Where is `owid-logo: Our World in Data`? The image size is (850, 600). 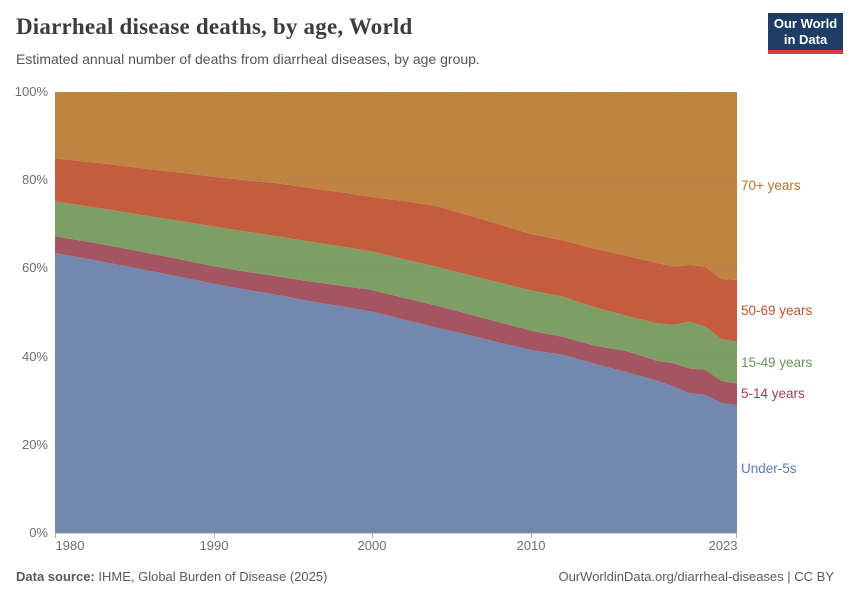
owid-logo: Our World in Data is located at coordinates (805, 33).